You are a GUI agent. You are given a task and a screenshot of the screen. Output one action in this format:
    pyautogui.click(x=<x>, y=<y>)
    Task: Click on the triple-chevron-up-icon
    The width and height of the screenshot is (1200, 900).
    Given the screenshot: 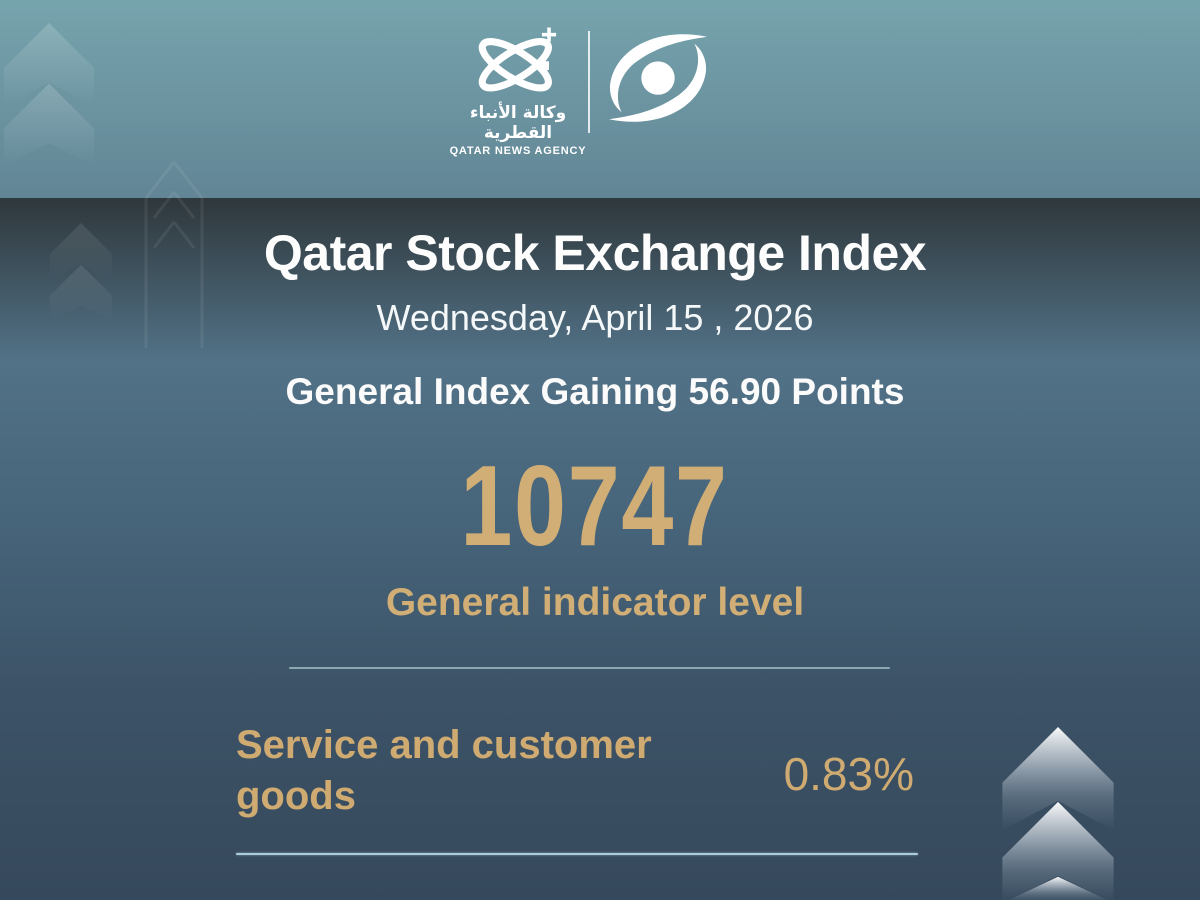 What is the action you would take?
    pyautogui.click(x=1058, y=813)
    